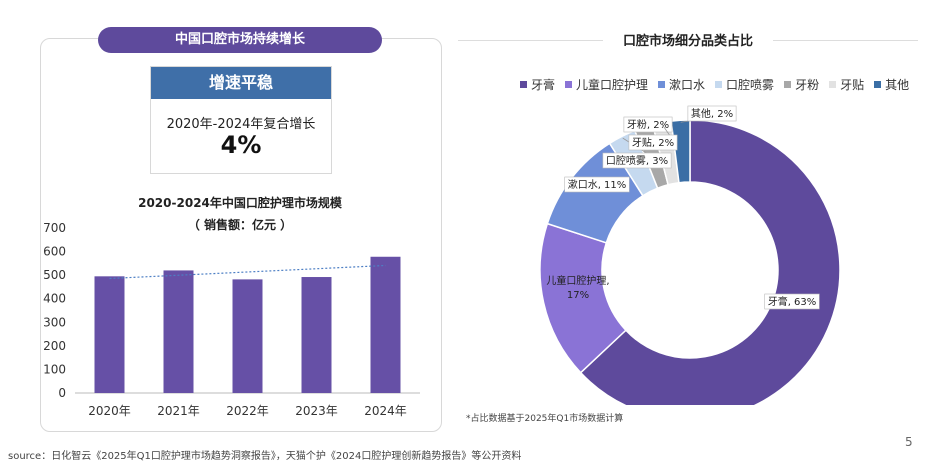 Image resolution: width=950 pixels, height=462 pixels. What do you see at coordinates (54, 299) in the screenshot?
I see `y-tick-label: 400` at bounding box center [54, 299].